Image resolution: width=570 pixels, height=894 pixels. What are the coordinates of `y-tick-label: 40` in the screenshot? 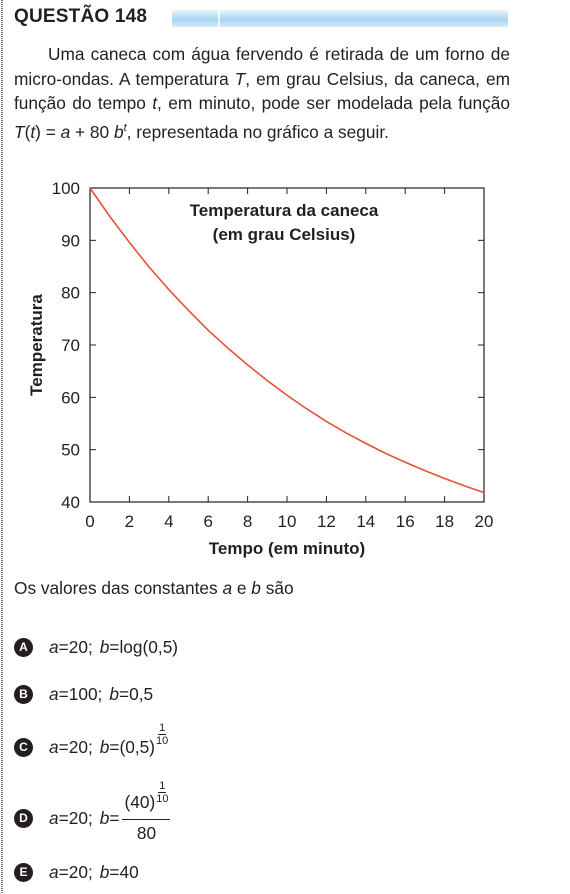 It's located at (70, 502).